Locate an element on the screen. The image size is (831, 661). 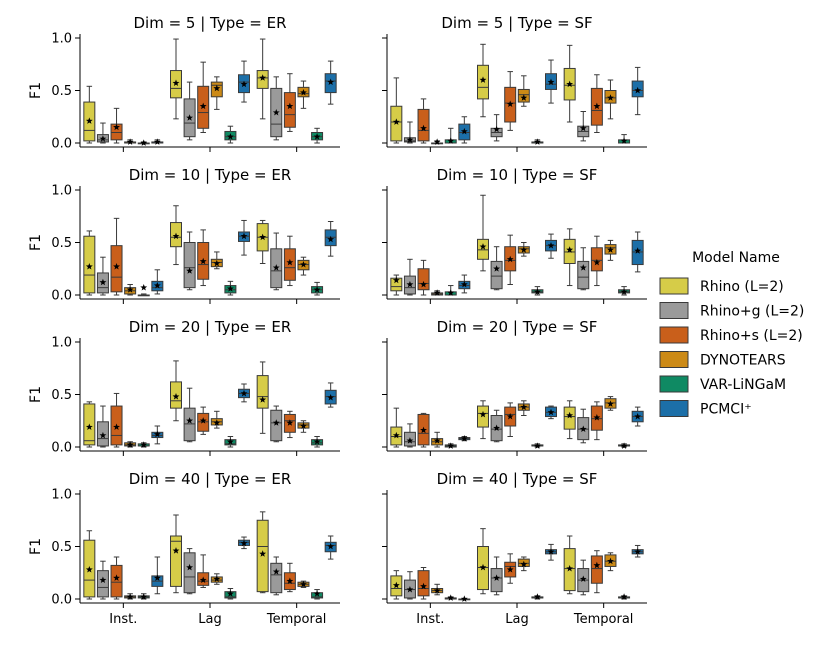
subplot-title: Dim = 10 | Type = SF is located at coordinates (517, 175).